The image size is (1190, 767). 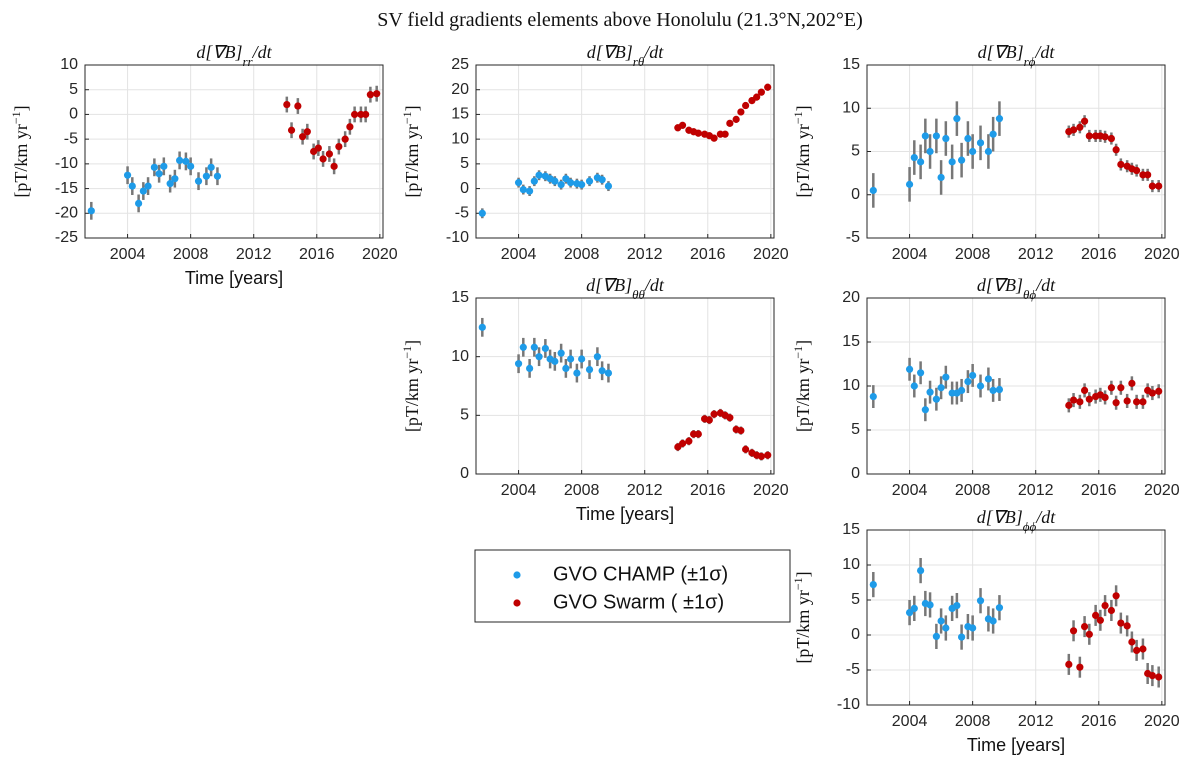 What do you see at coordinates (460, 64) in the screenshot?
I see `y-tick-label: 25` at bounding box center [460, 64].